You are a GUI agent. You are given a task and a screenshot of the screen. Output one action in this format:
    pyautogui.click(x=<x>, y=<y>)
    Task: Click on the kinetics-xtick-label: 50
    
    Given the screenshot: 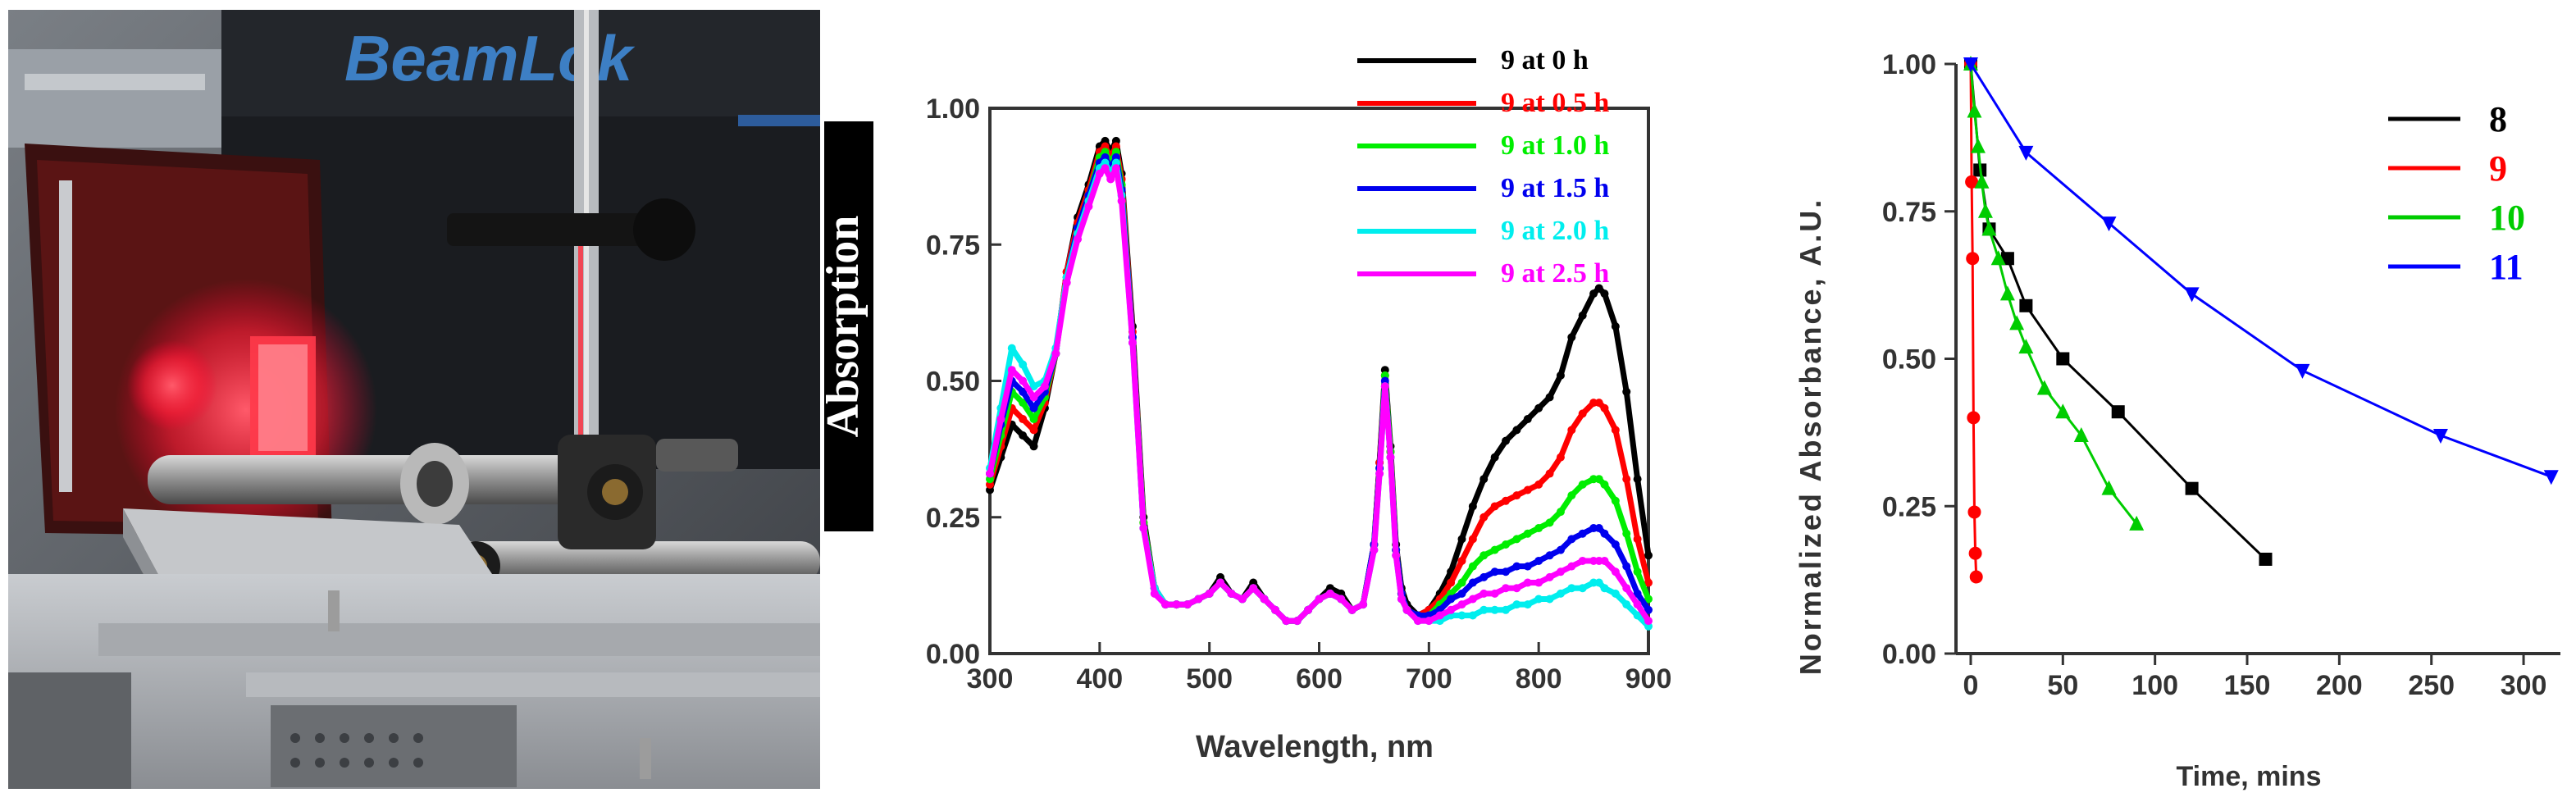 What is the action you would take?
    pyautogui.click(x=2062, y=685)
    